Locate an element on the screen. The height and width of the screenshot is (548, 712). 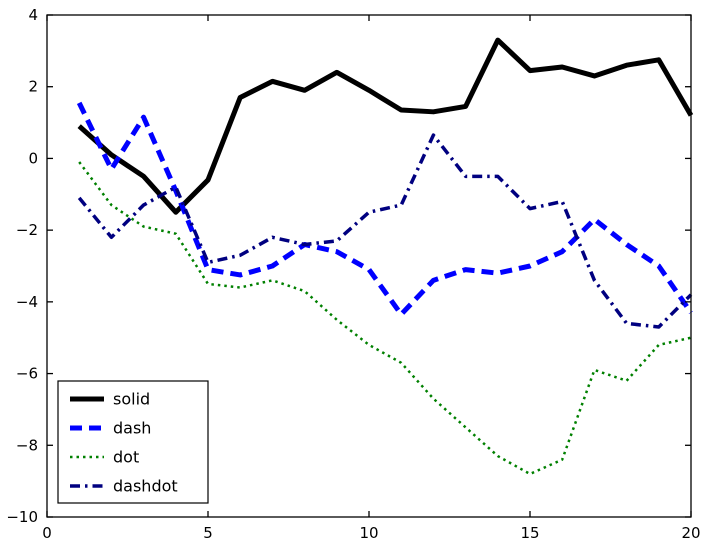
x-tick-label: 20 is located at coordinates (690, 533).